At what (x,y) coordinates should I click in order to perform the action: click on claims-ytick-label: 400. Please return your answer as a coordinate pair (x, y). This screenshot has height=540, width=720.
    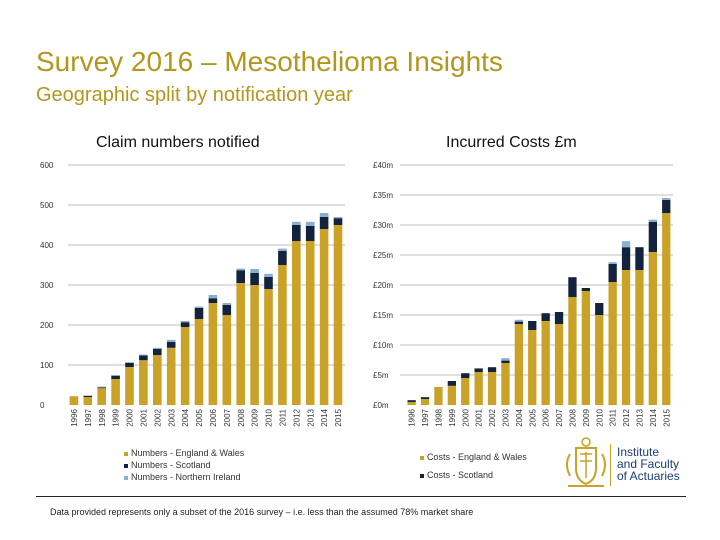
    Looking at the image, I should click on (47, 245).